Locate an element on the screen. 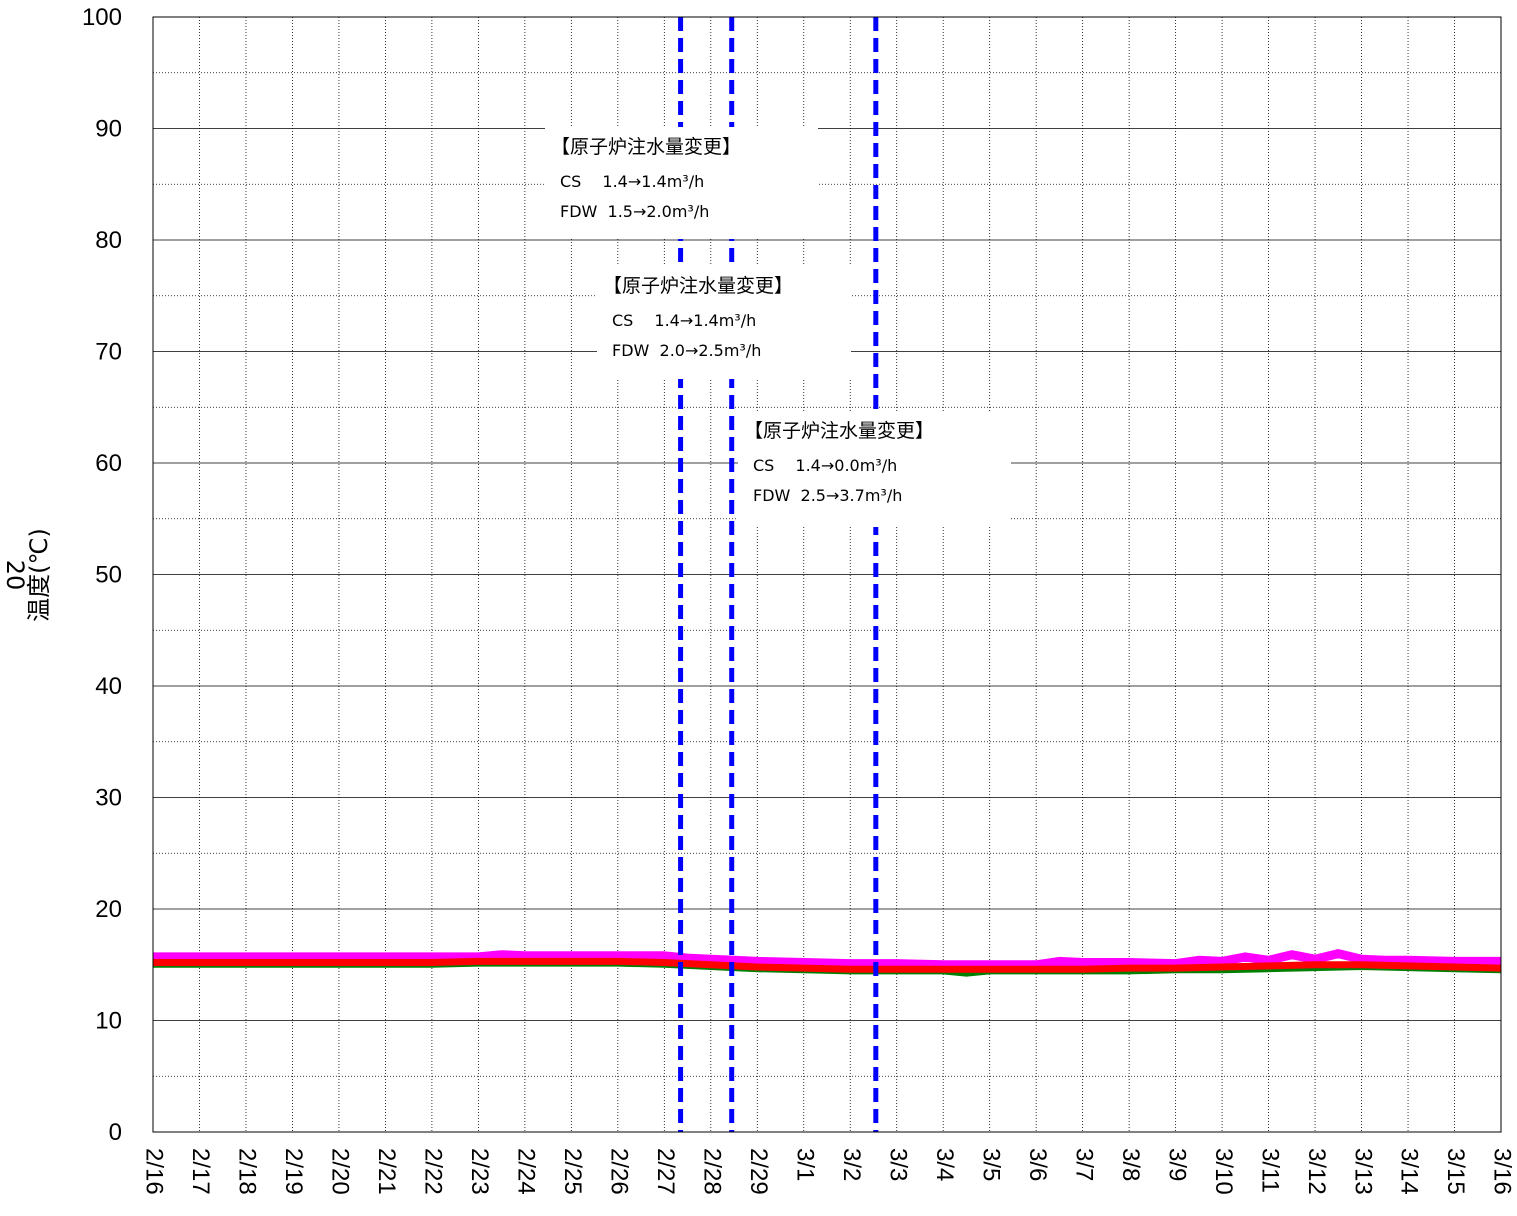 The image size is (1517, 1216). x-tick-label: 3/6 is located at coordinates (1037, 1164).